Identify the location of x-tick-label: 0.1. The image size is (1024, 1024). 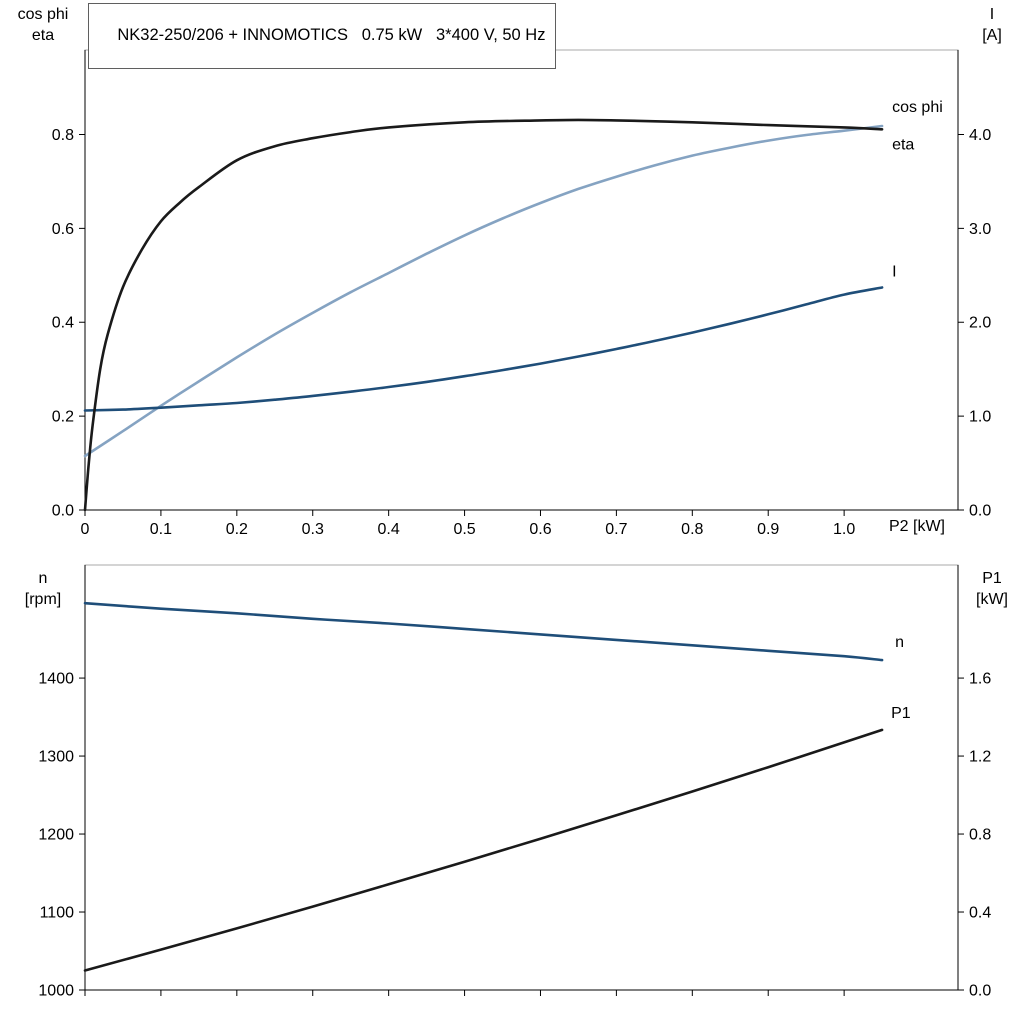
(161, 529).